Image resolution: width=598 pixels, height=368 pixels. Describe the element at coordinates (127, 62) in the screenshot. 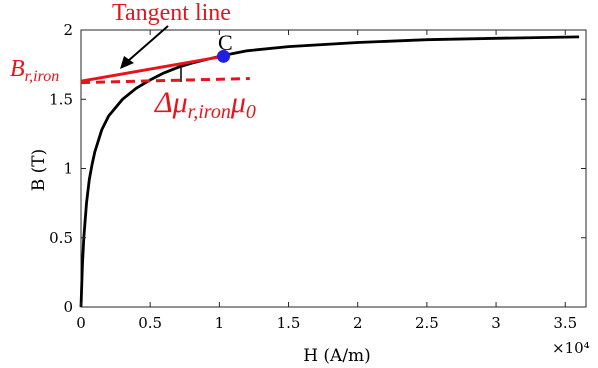

I see `tangent-arrow-head` at that location.